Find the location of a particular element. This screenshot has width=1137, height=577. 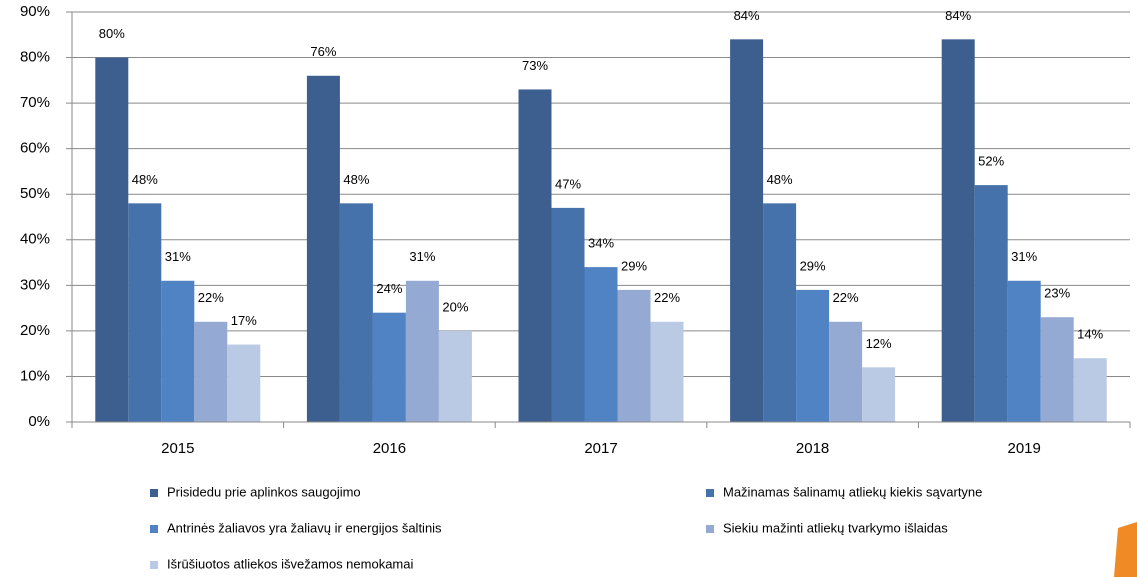

x-tick-label: 2016 is located at coordinates (389, 448).